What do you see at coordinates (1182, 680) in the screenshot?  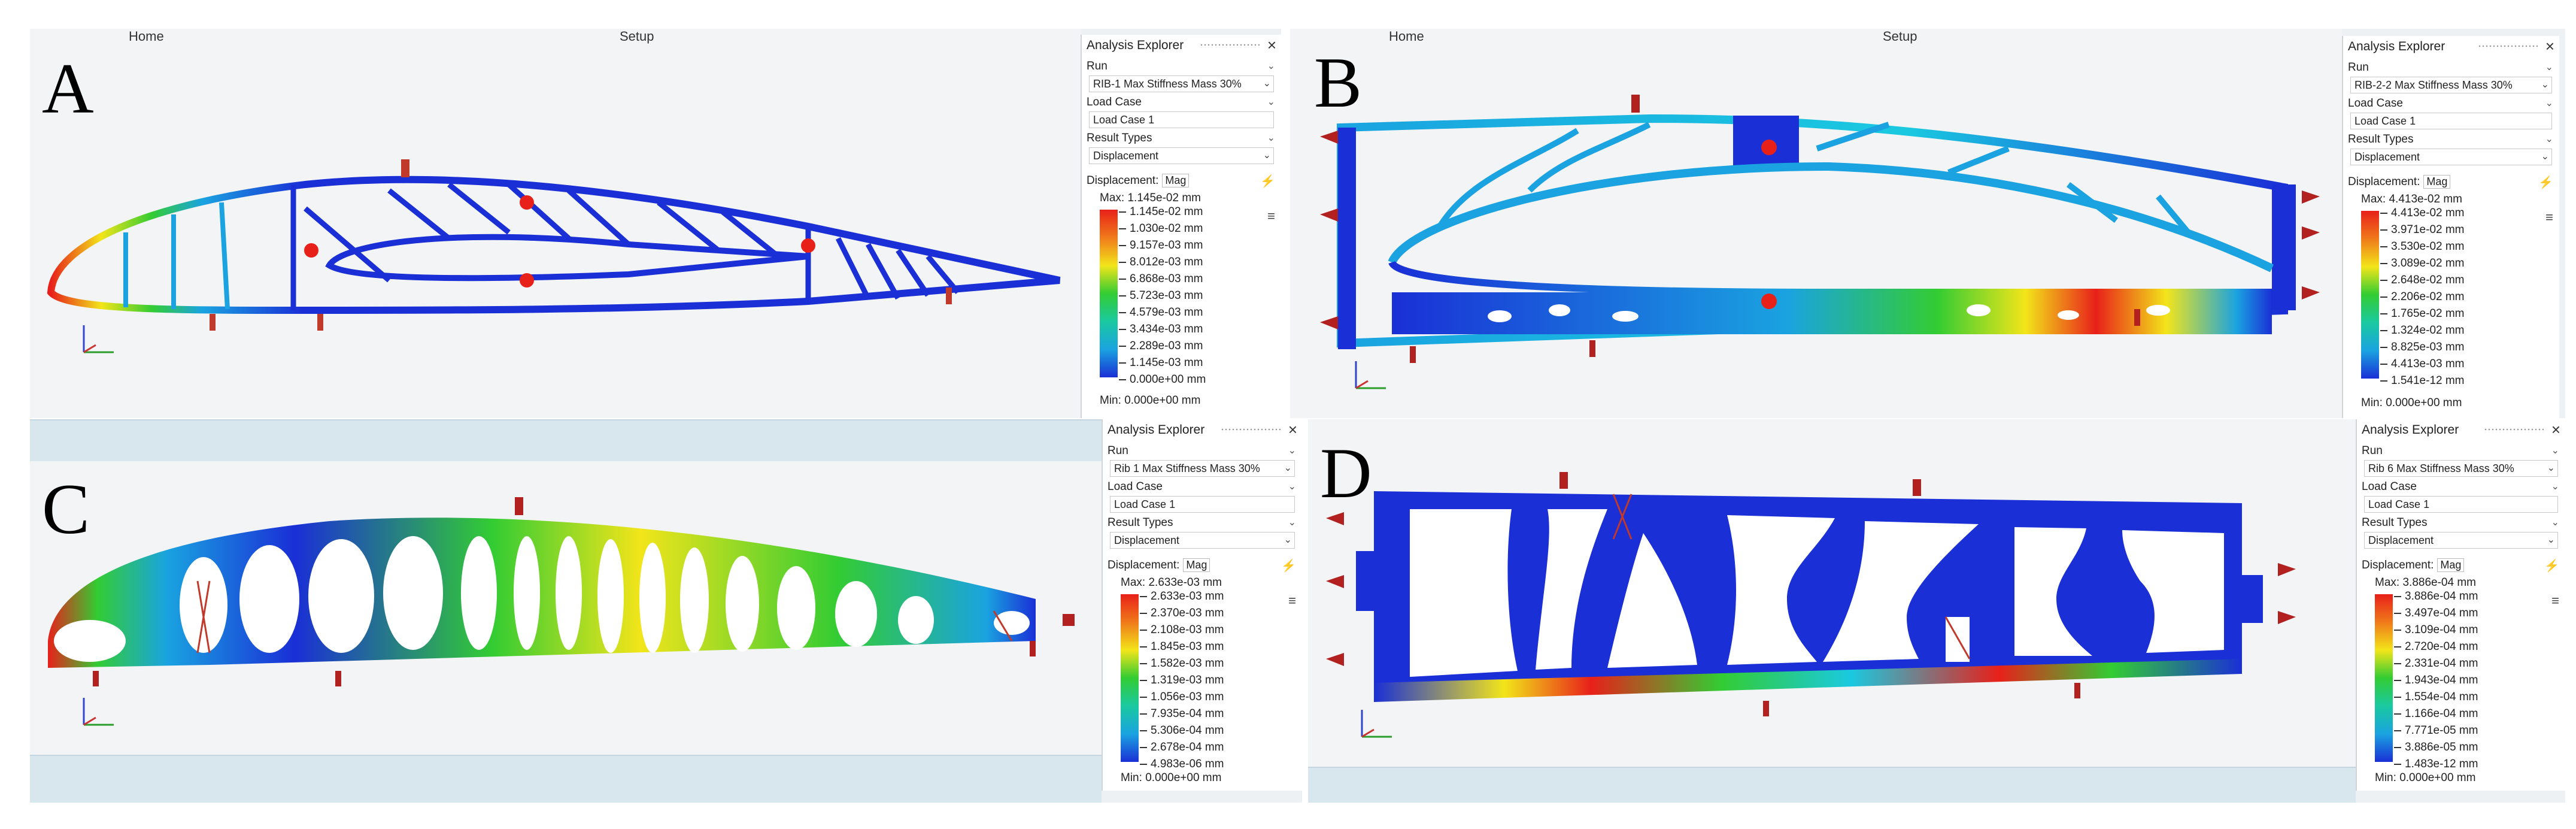 I see `legend-value: 1.319e-03 mm` at bounding box center [1182, 680].